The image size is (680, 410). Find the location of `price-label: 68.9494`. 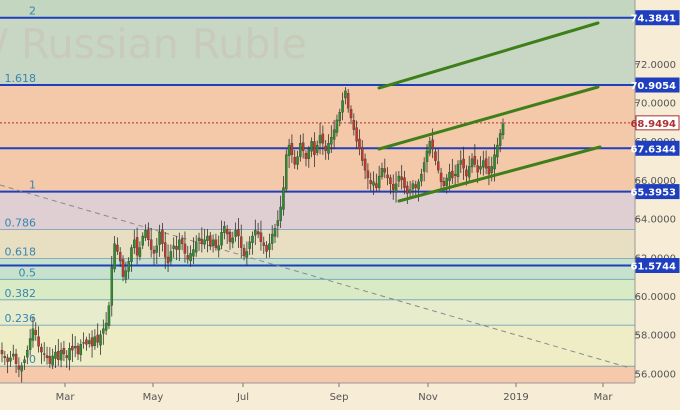

price-label: 68.9494 is located at coordinates (653, 124).